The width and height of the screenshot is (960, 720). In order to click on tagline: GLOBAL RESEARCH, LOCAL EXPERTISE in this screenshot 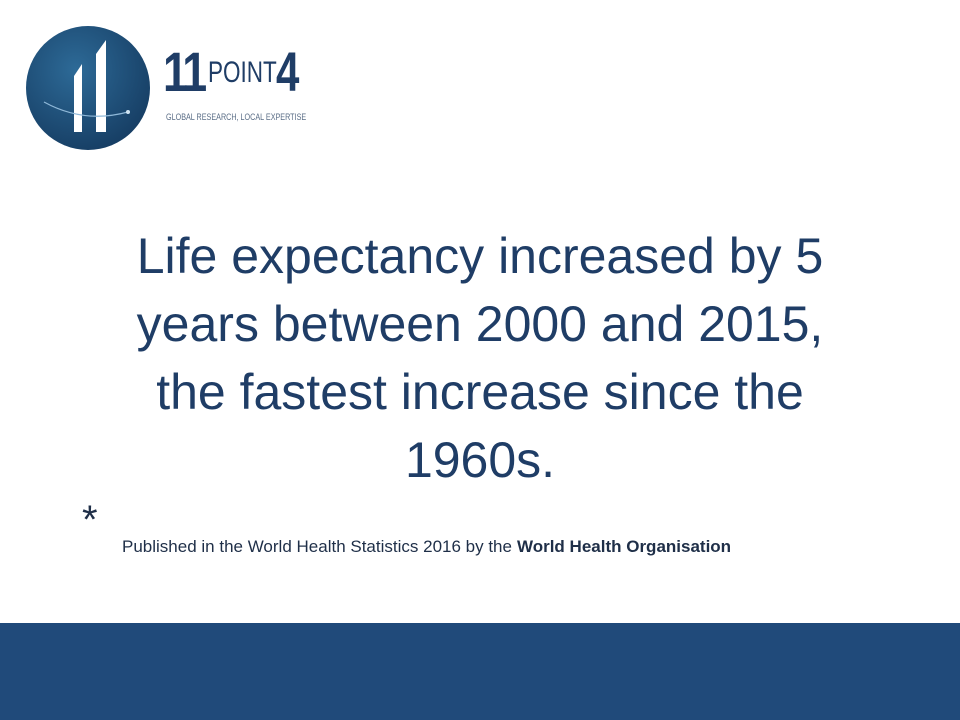, I will do `click(236, 117)`.